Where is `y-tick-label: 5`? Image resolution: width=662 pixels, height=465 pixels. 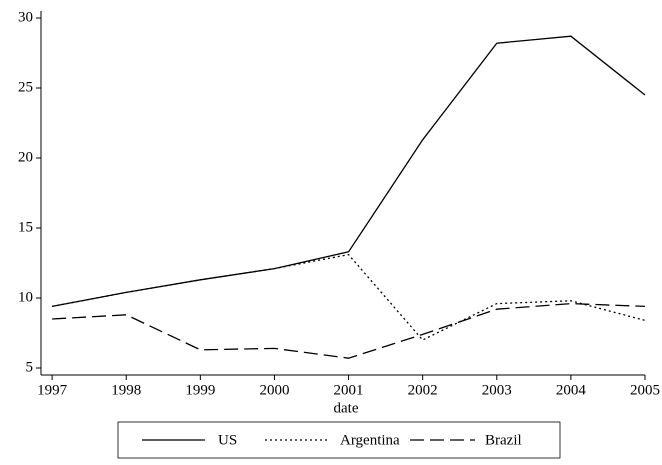 y-tick-label: 5 is located at coordinates (30, 367).